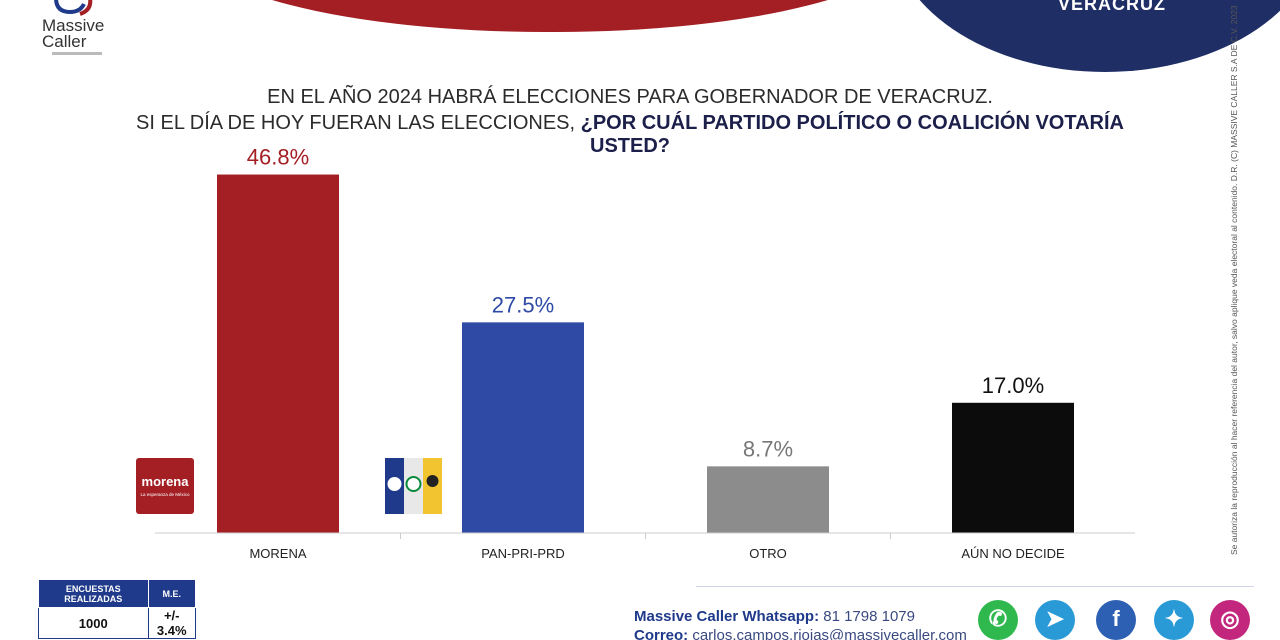 The image size is (1280, 640). Describe the element at coordinates (289, 486) in the screenshot. I see `party-logos: morena La esperanza de México` at that location.